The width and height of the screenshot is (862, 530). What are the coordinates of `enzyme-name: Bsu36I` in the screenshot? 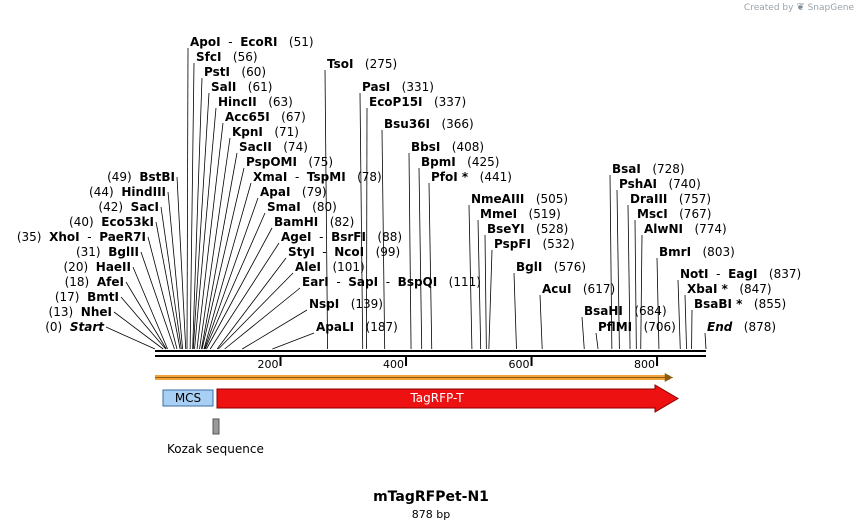 It's located at (407, 124).